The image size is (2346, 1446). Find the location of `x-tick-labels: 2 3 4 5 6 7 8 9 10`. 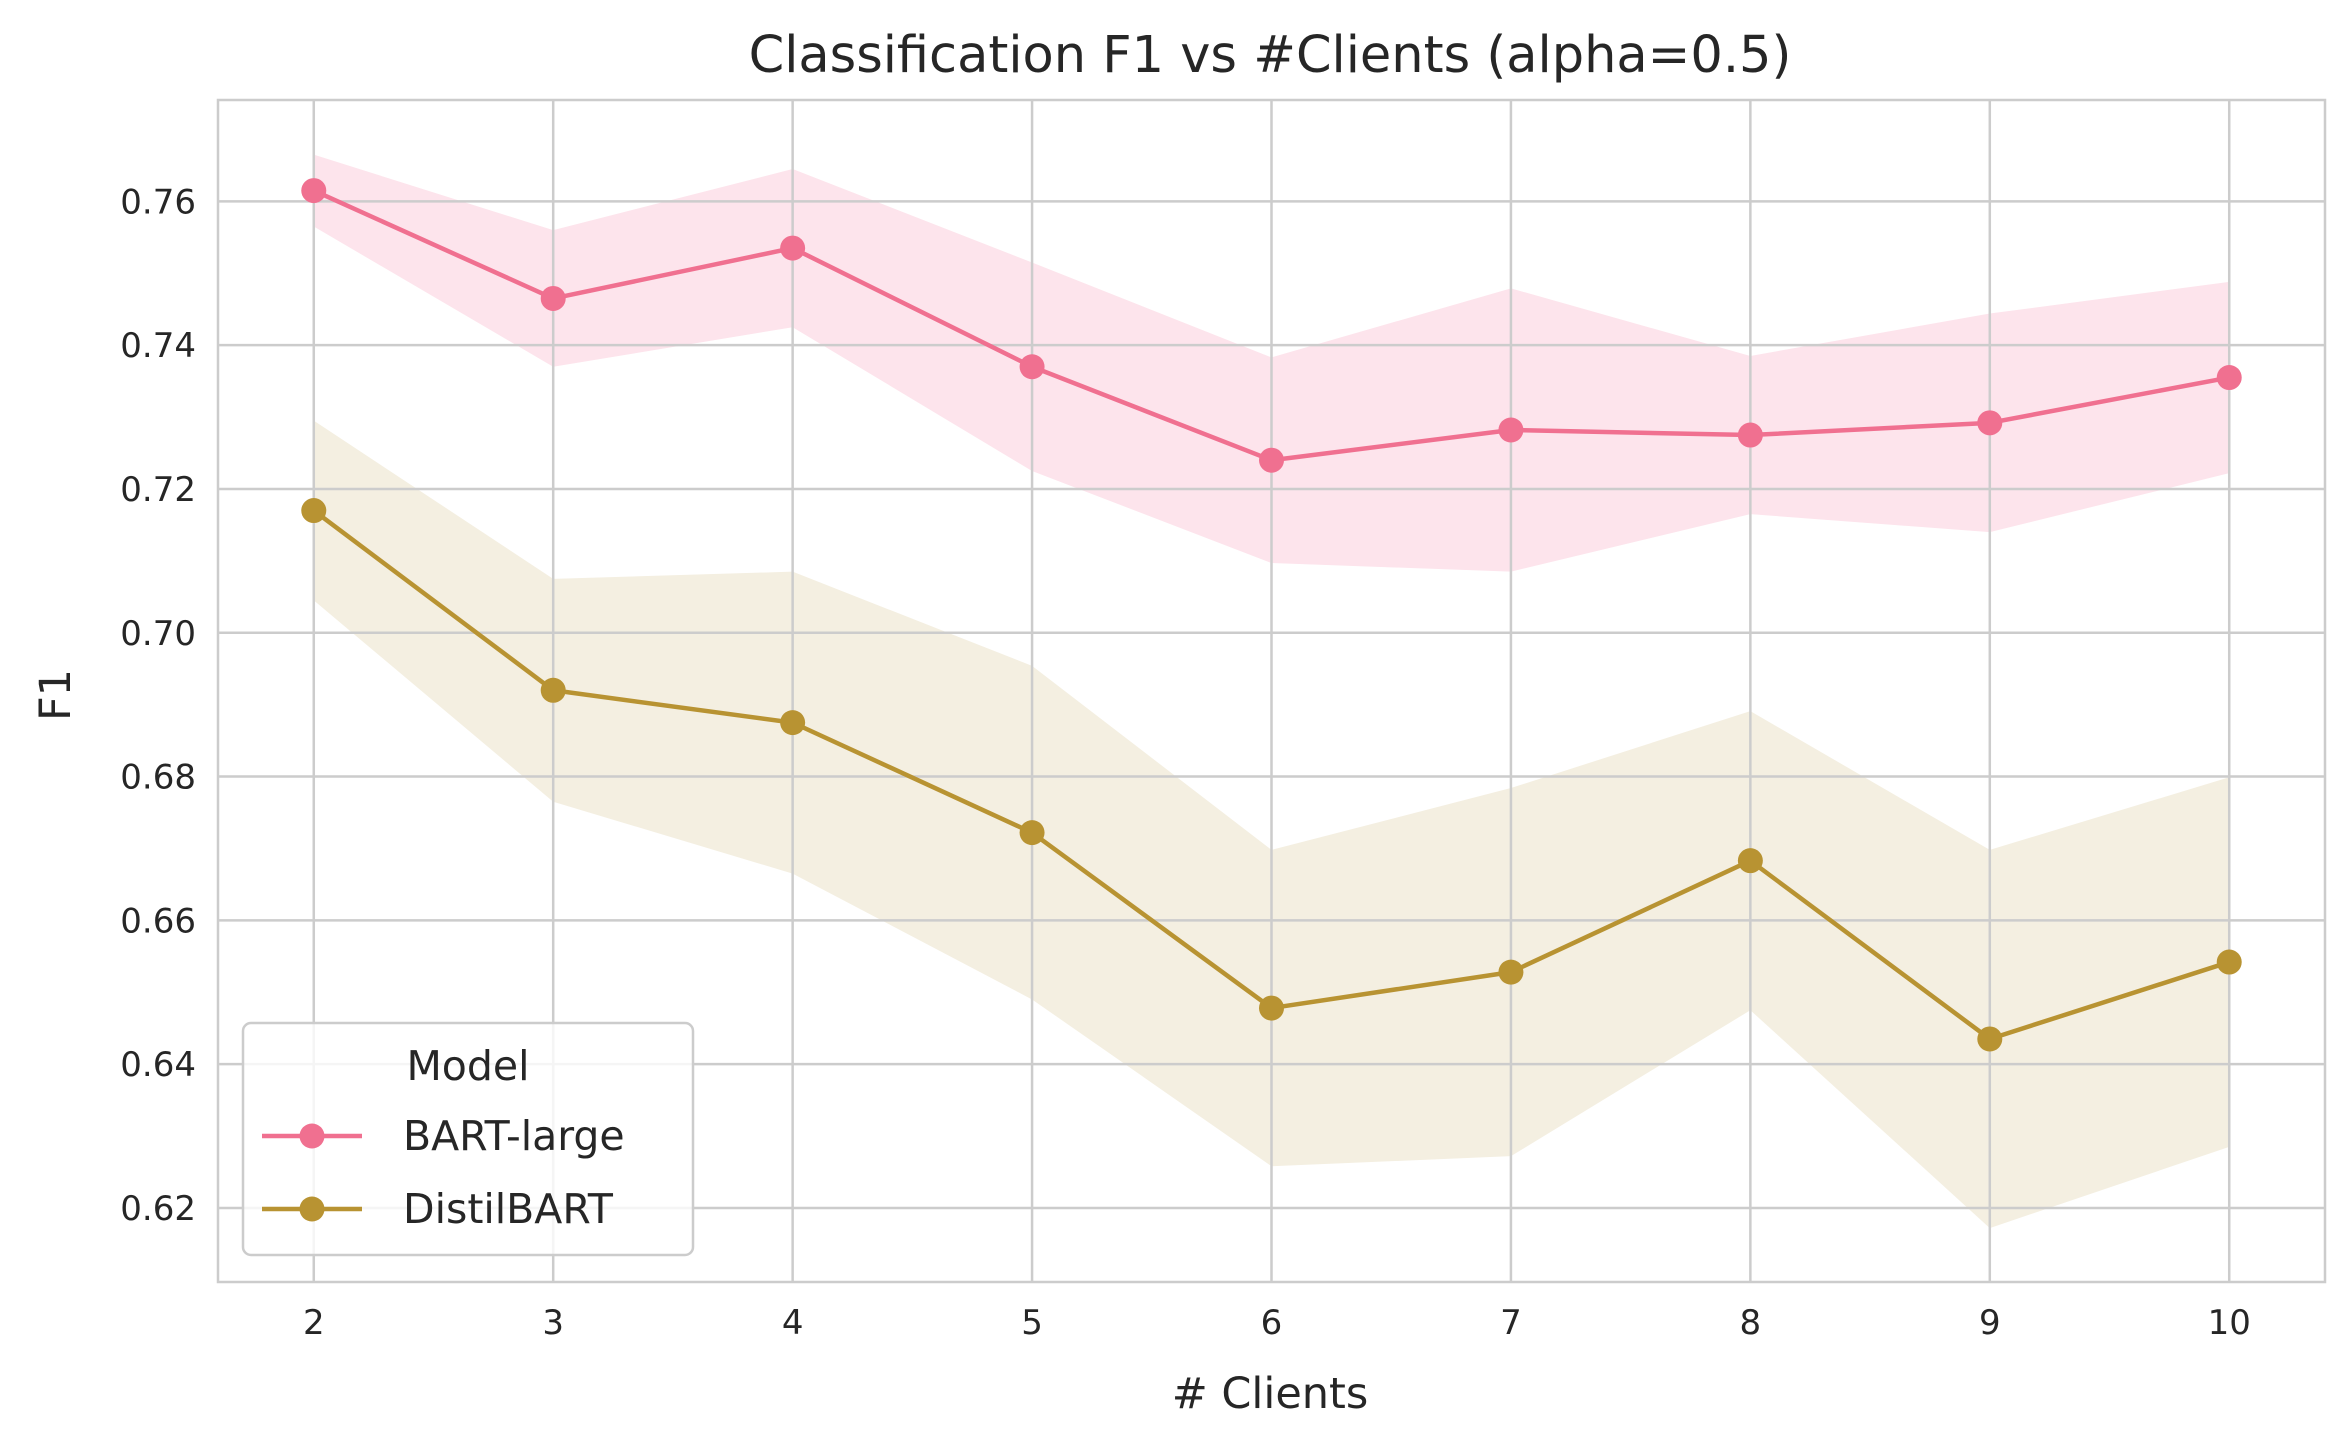

x-tick-labels: 2 3 4 5 6 7 8 9 10 is located at coordinates (1277, 1323).